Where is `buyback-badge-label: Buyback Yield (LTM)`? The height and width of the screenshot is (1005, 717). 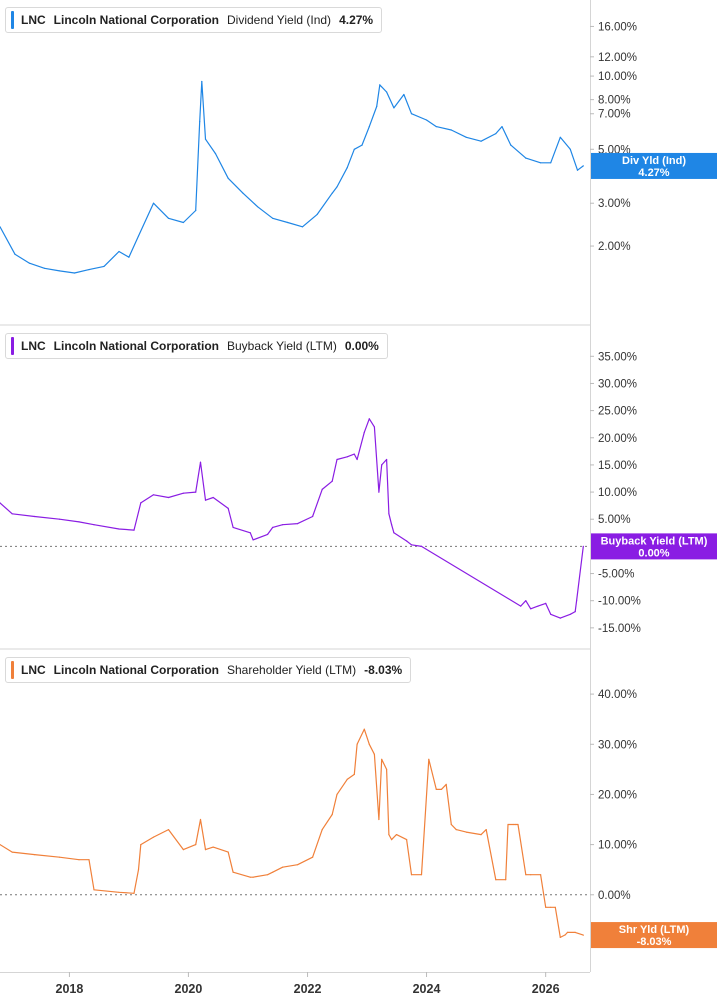 buyback-badge-label: Buyback Yield (LTM) is located at coordinates (654, 541).